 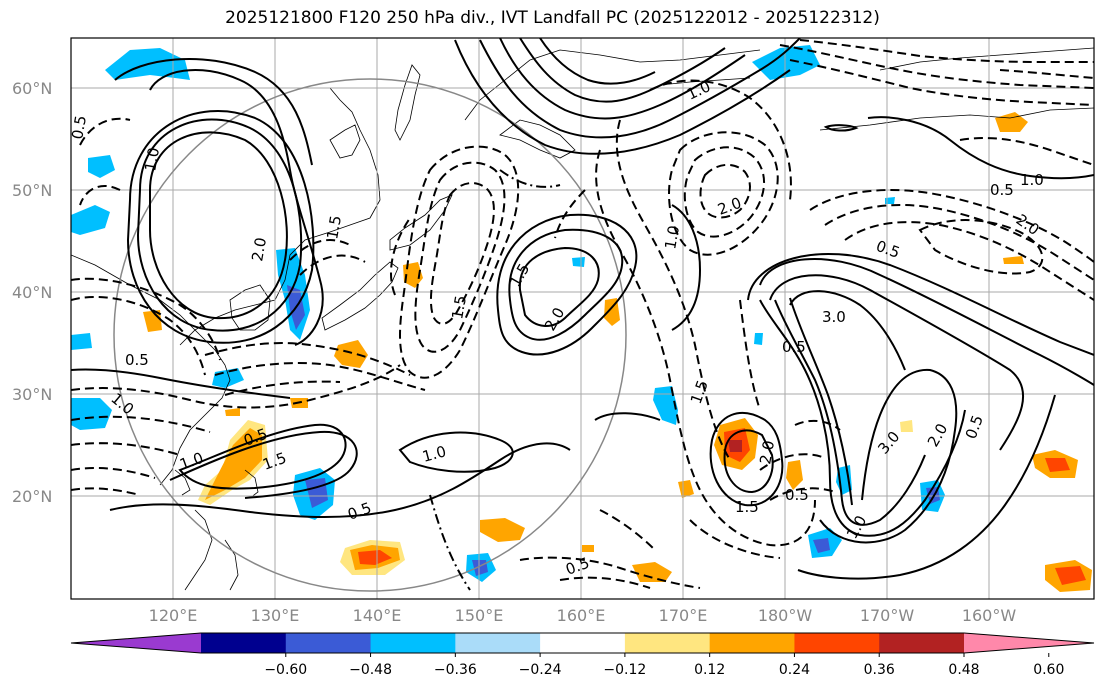 I want to click on lat-label: 20°N, so click(x=32, y=496).